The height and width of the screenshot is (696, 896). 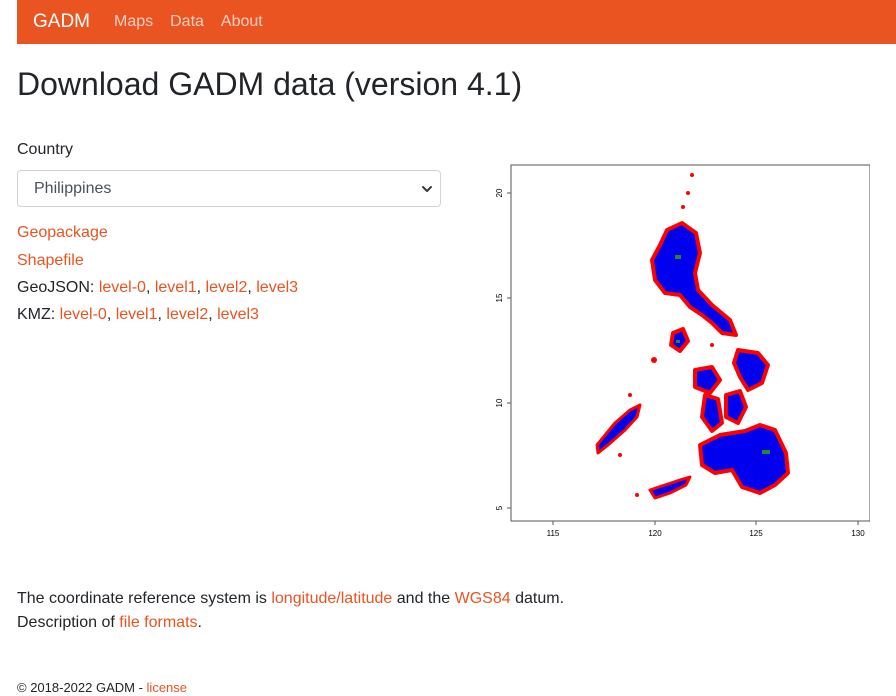 I want to click on geojson-row: GeoJSON: level-0, level1, level2, level3, so click(x=158, y=287).